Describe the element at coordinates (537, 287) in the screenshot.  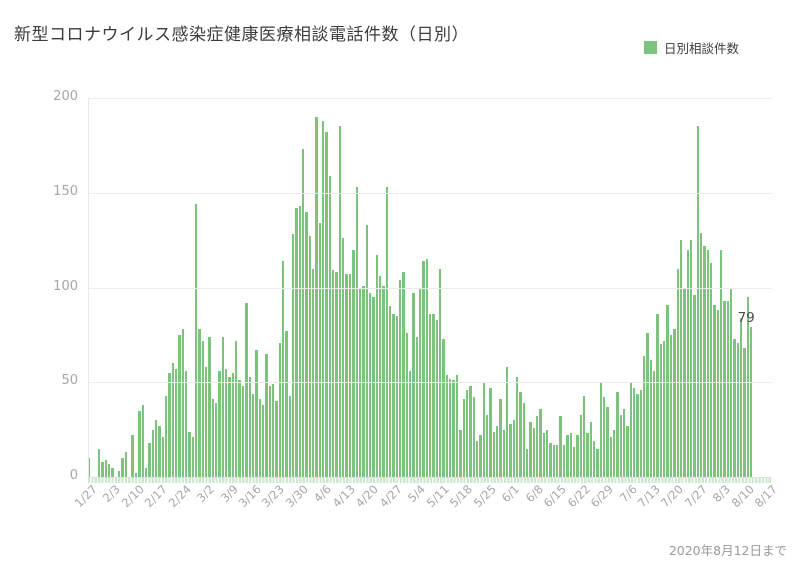
I see `bar-slot-6/9` at that location.